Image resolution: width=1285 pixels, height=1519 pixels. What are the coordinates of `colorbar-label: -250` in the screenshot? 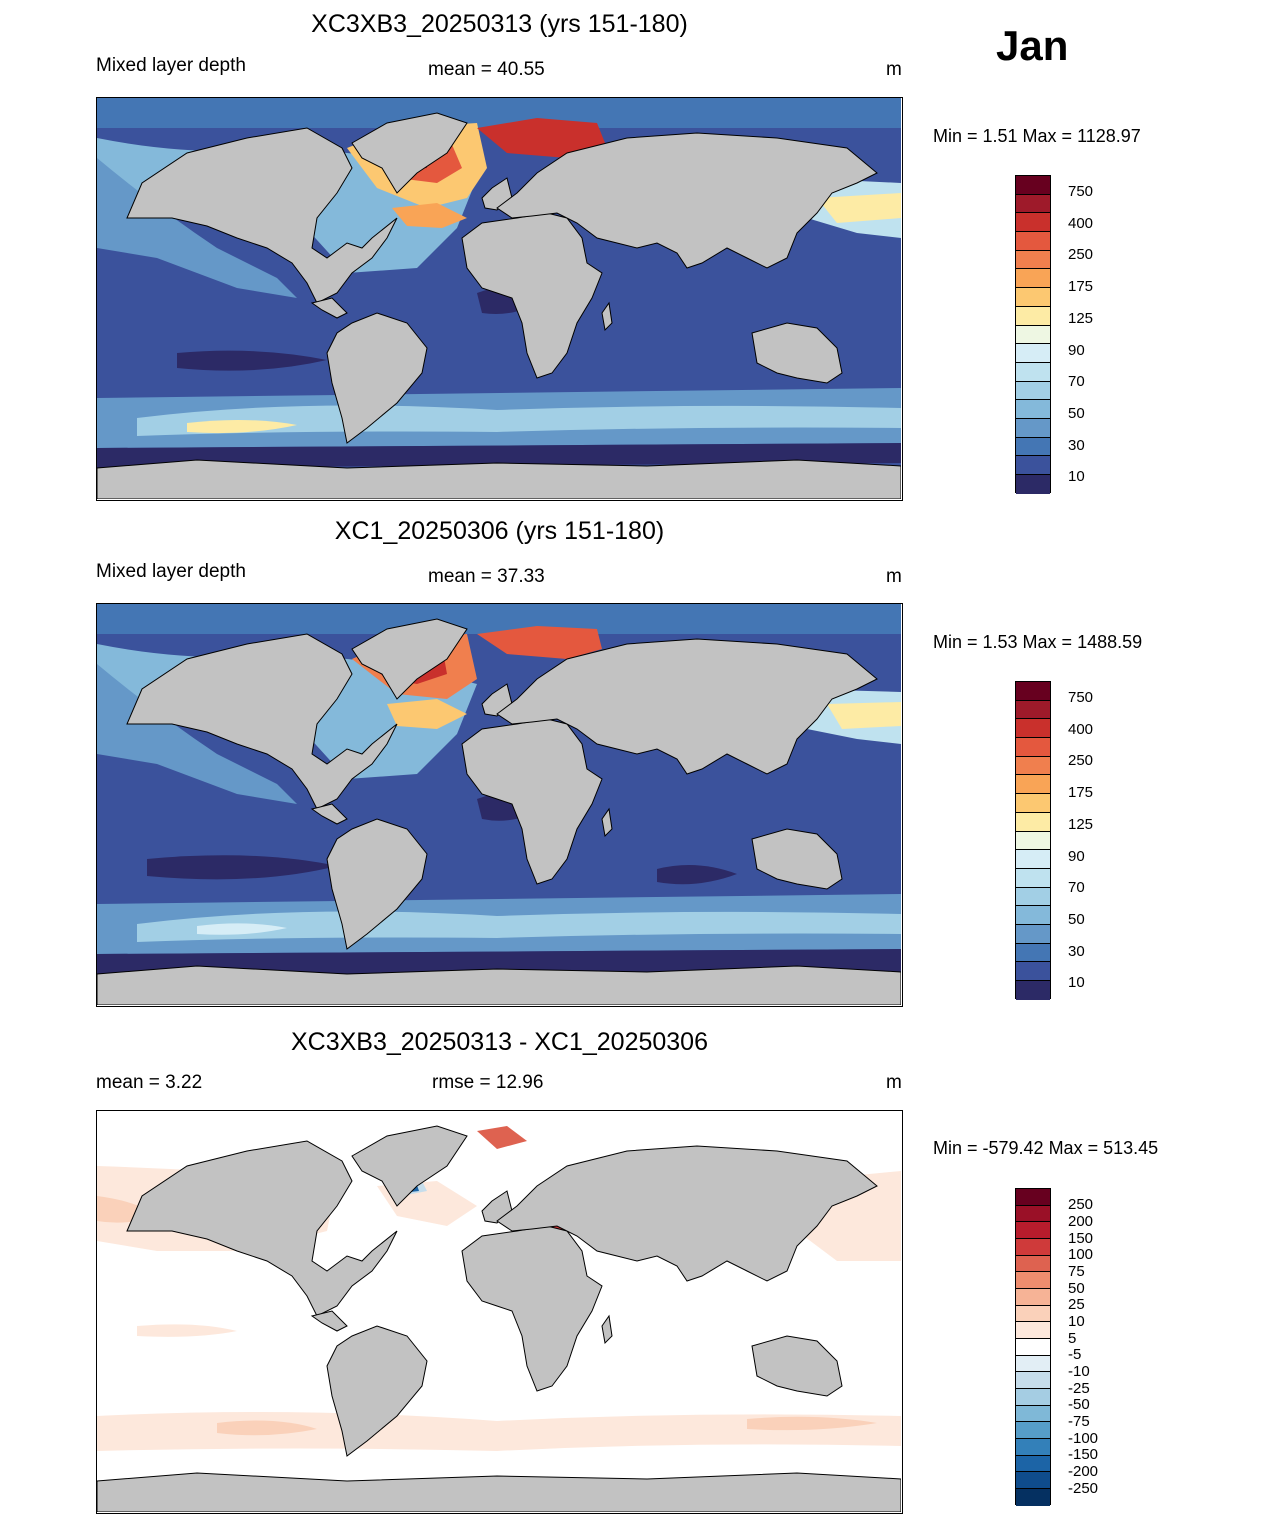 It's located at (1083, 1488).